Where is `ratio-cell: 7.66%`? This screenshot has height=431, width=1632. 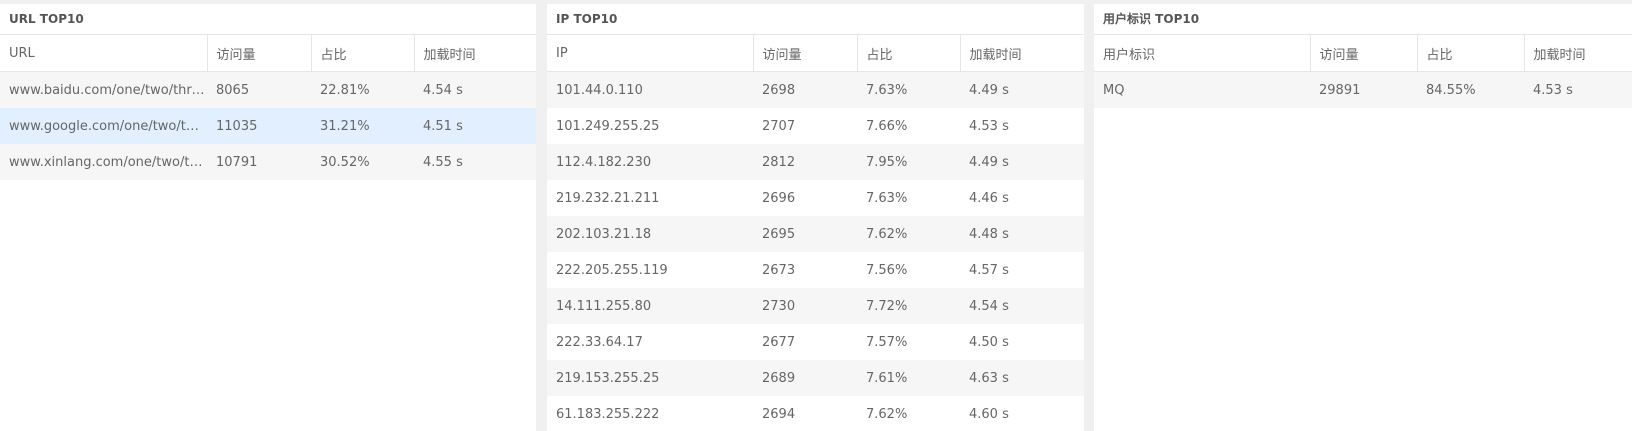
ratio-cell: 7.66% is located at coordinates (908, 126).